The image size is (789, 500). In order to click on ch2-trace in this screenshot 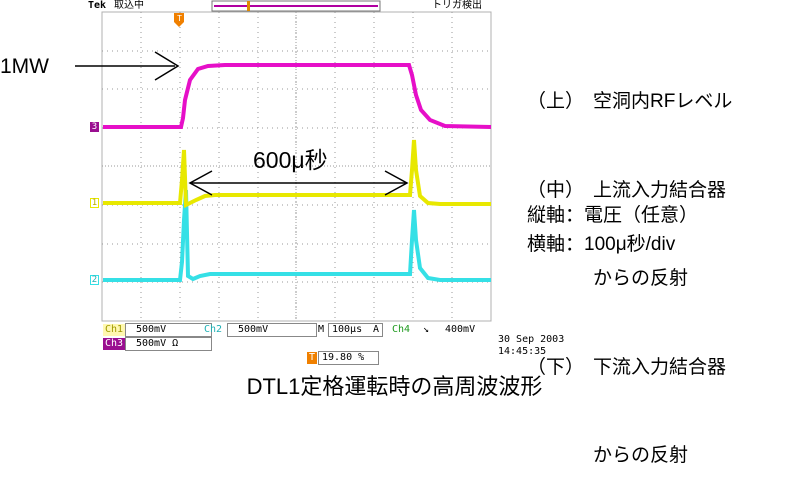, I will do `click(297, 235)`.